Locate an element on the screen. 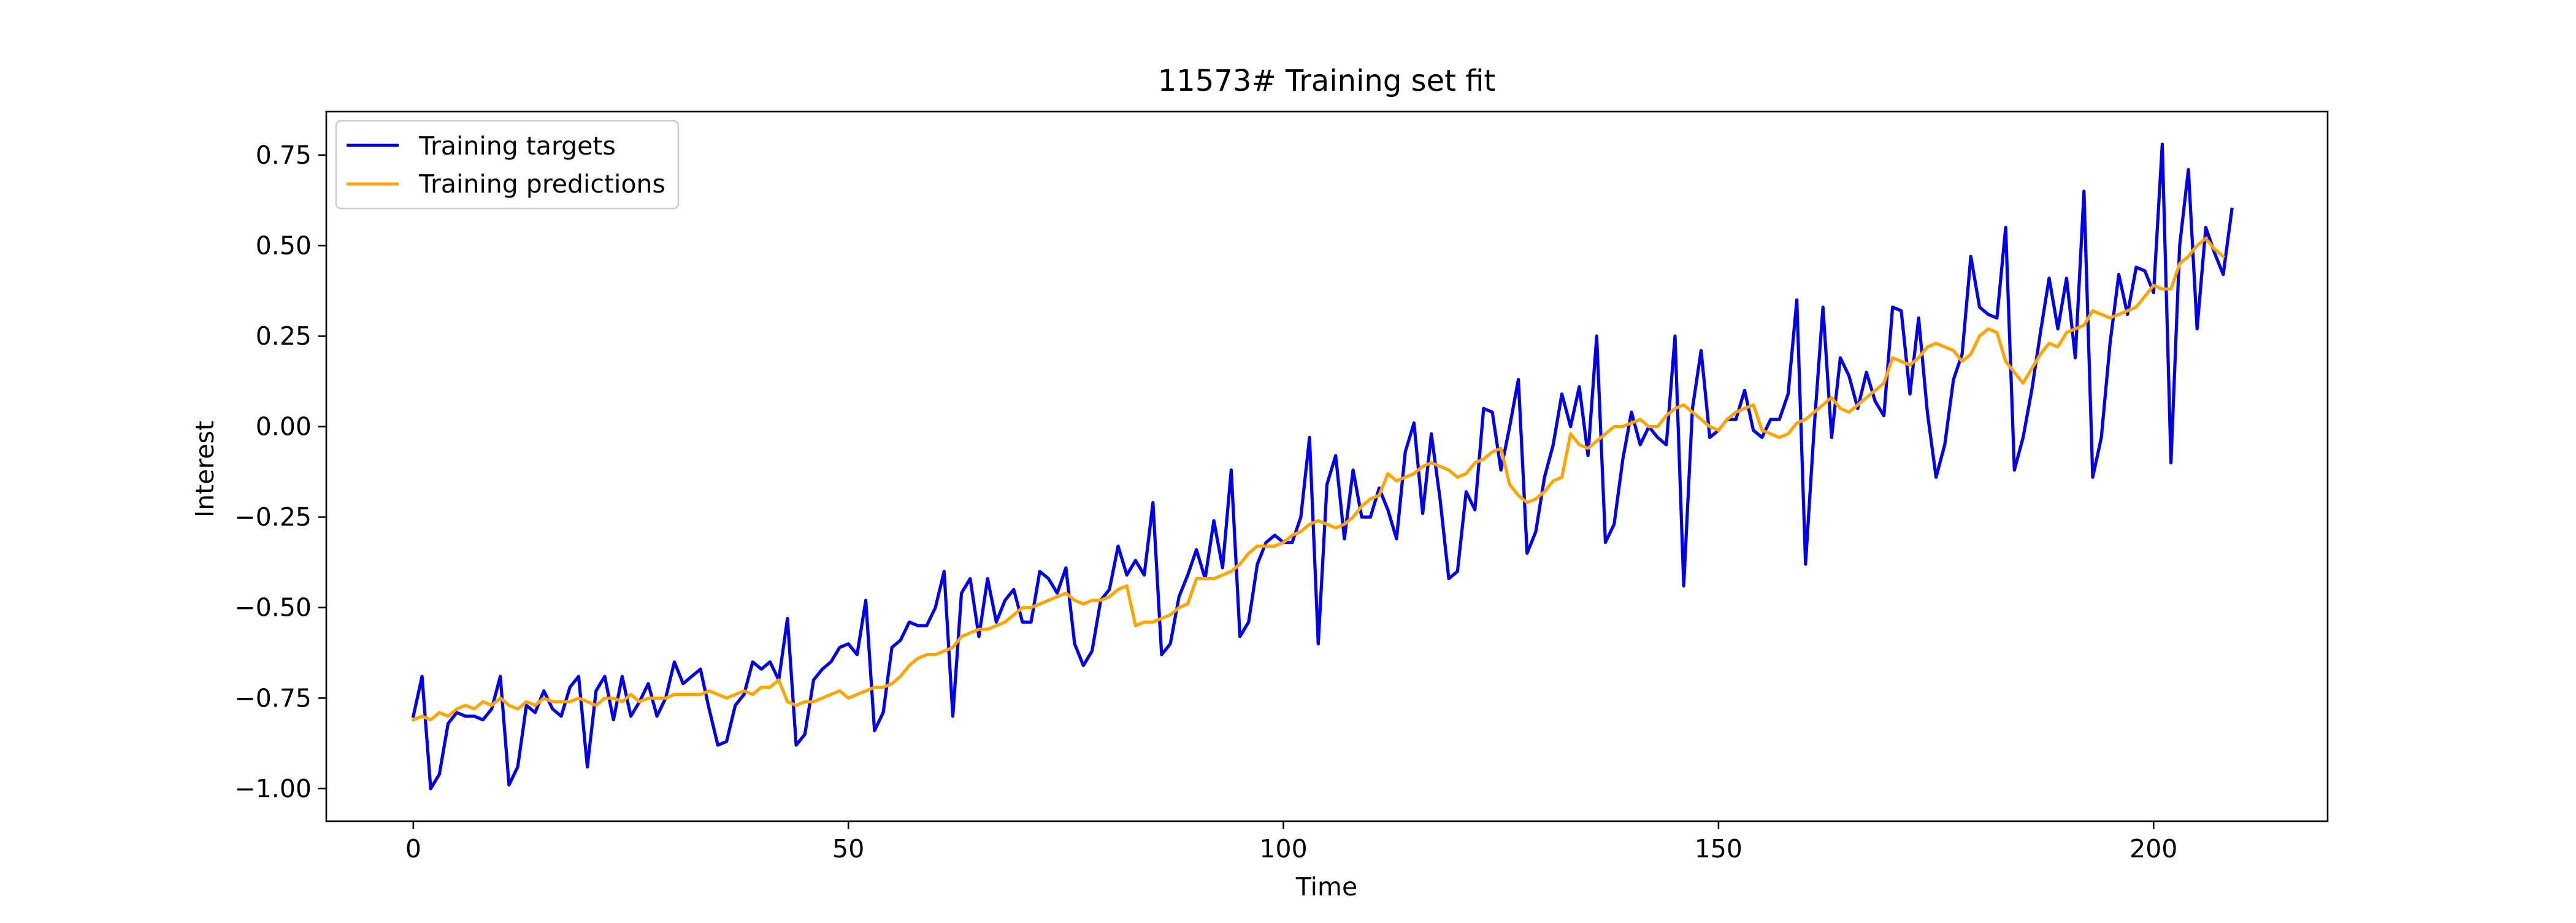  y-axis-label: Interest is located at coordinates (205, 469).